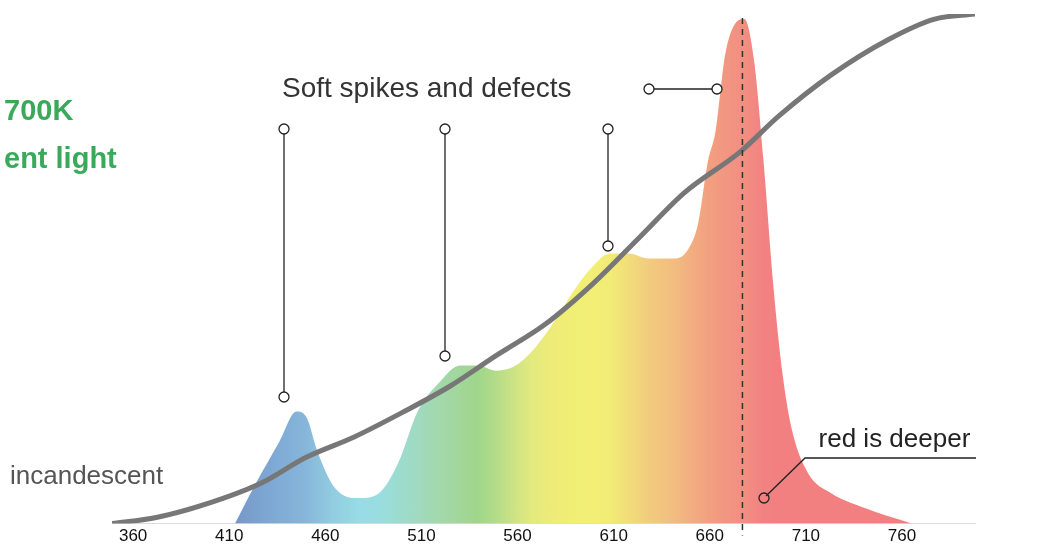  What do you see at coordinates (806, 536) in the screenshot?
I see `x-tick-label: 710` at bounding box center [806, 536].